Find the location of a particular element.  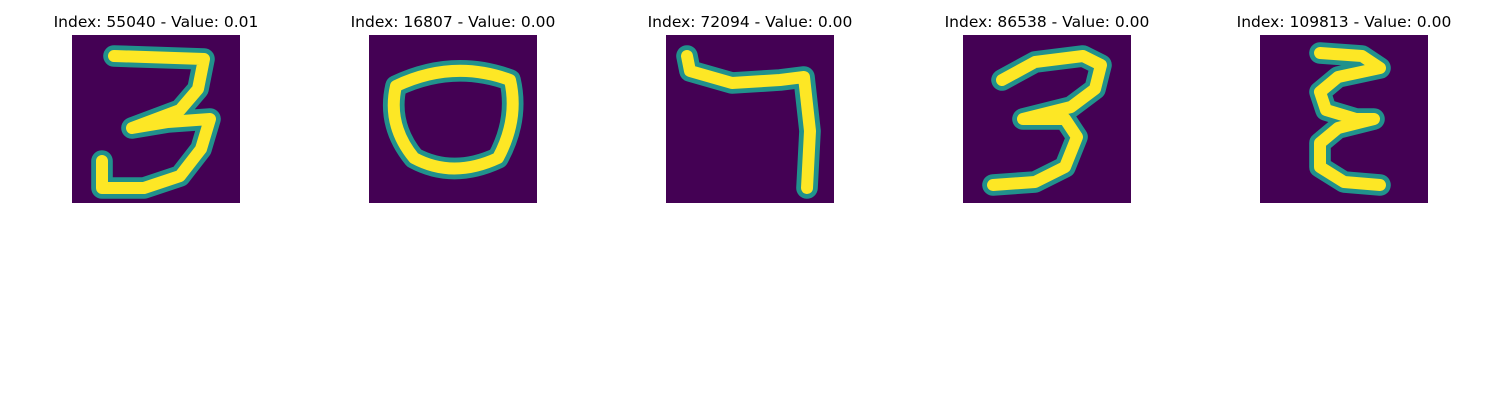

image-panel-5: Index: 109813 - Value: 0.00 is located at coordinates (1344, 110).